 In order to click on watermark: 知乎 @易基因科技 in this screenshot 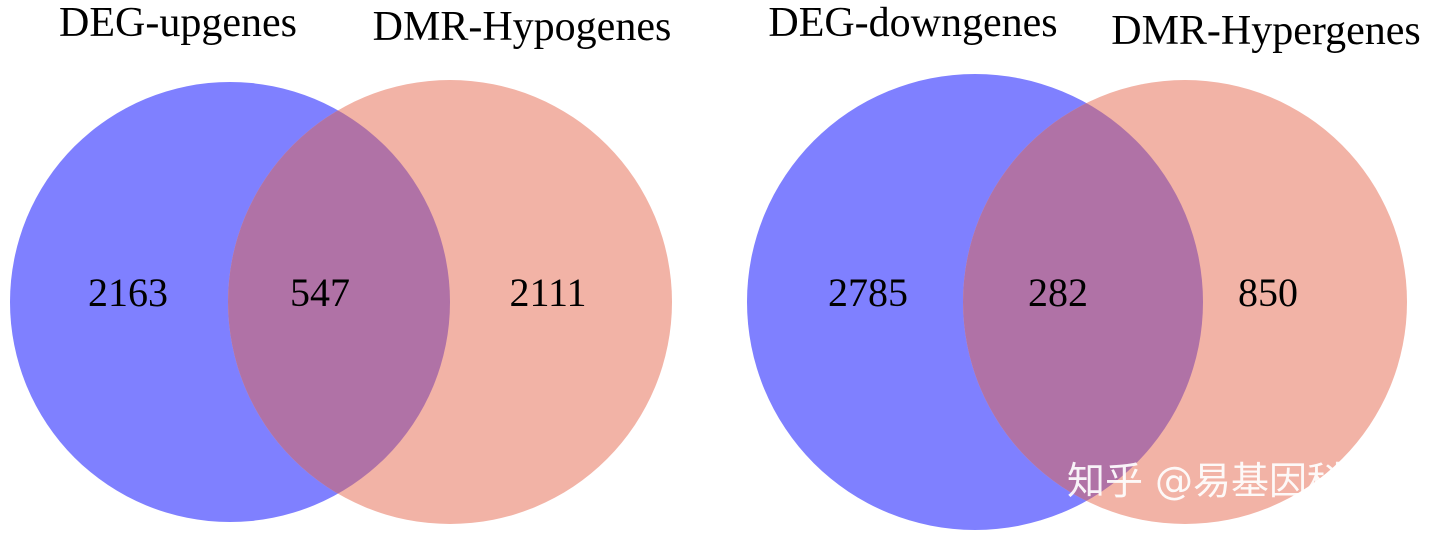, I will do `click(1225, 481)`.